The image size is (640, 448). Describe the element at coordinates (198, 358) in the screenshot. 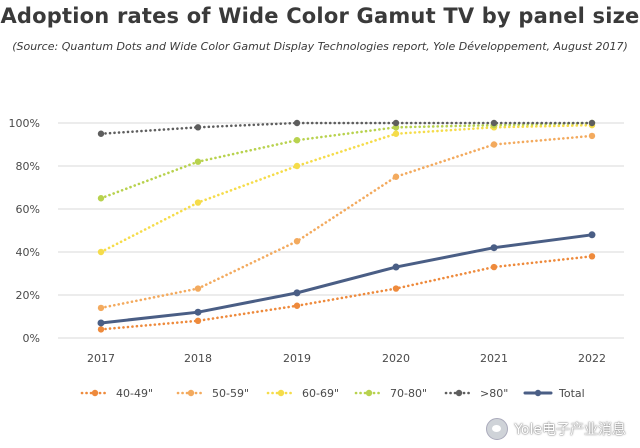

I see `x-tick-label: 2018` at that location.